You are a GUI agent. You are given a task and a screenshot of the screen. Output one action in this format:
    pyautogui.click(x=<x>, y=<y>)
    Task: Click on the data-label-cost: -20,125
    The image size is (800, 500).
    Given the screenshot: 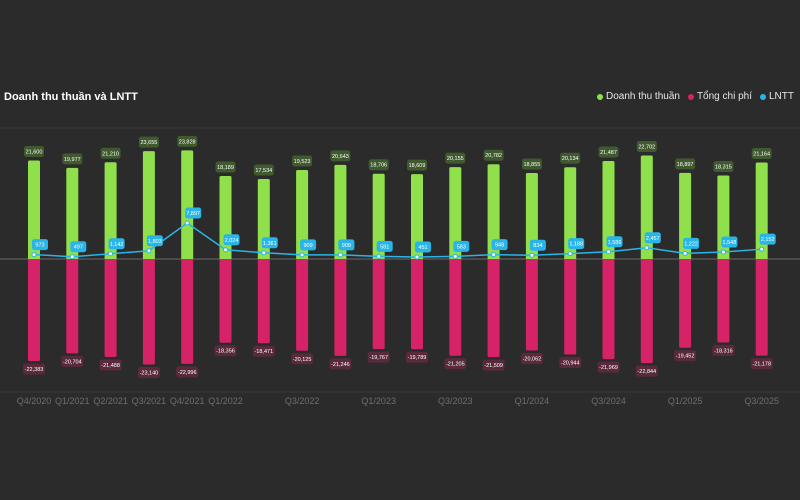 What is the action you would take?
    pyautogui.click(x=302, y=360)
    